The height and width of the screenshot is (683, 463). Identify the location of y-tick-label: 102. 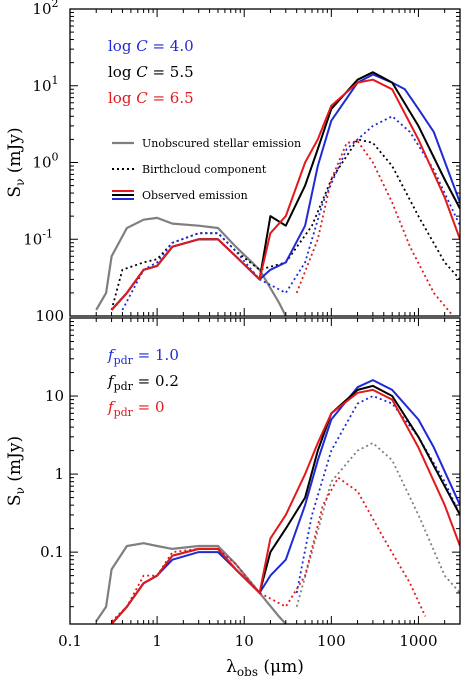
(45, 9).